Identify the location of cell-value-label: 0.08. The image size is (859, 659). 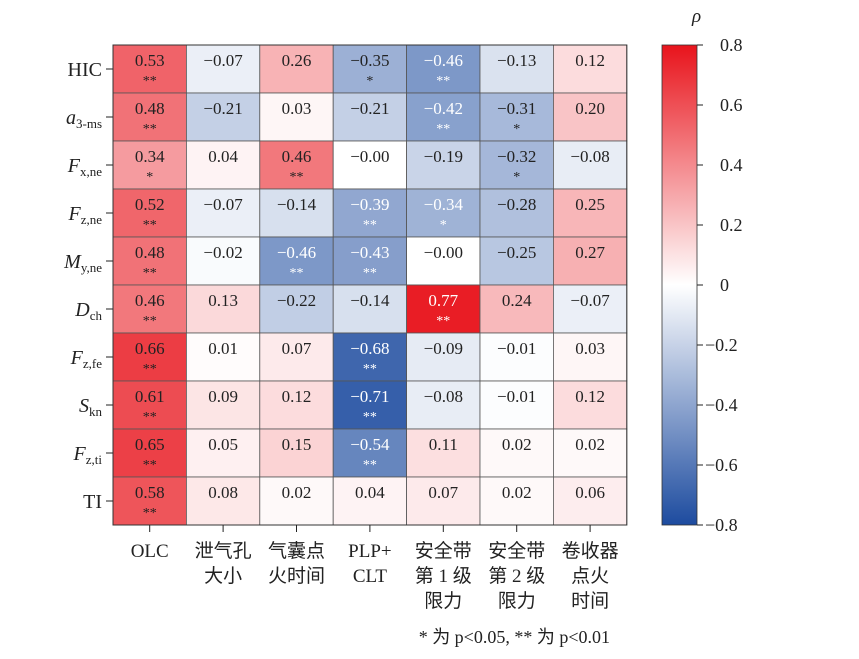
(223, 492).